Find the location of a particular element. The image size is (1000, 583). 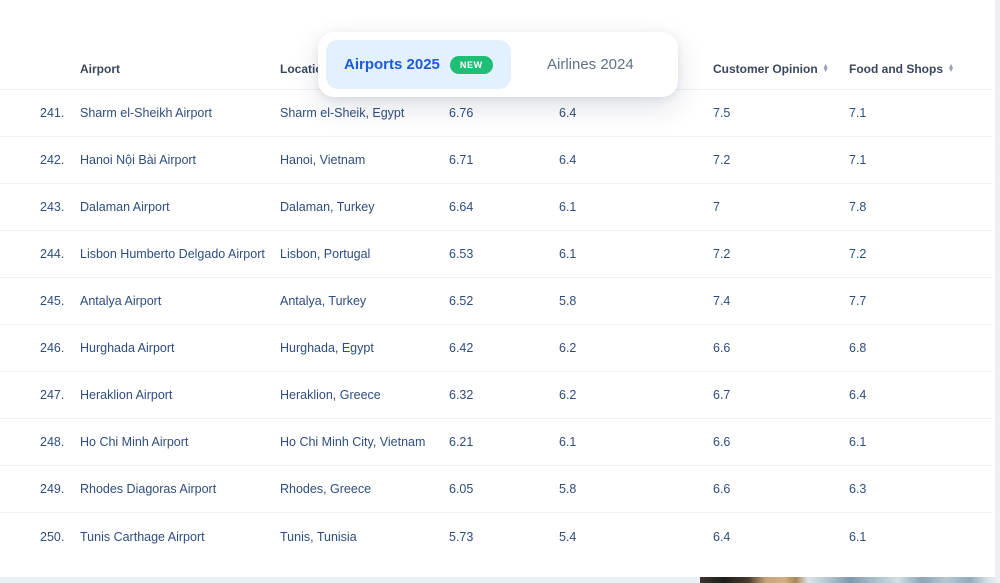

row-score1: 6.64 is located at coordinates (461, 207).